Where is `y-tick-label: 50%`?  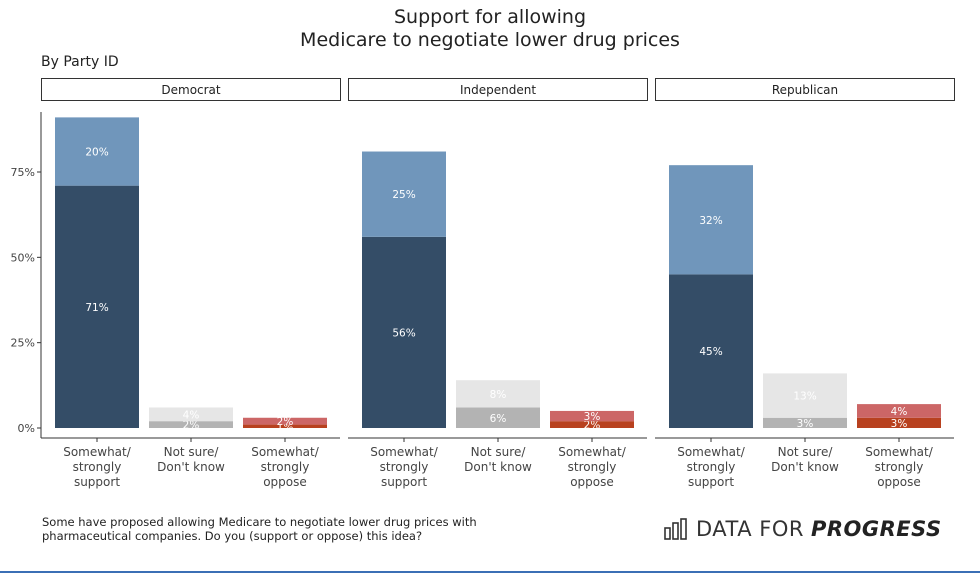
y-tick-label: 50% is located at coordinates (23, 257).